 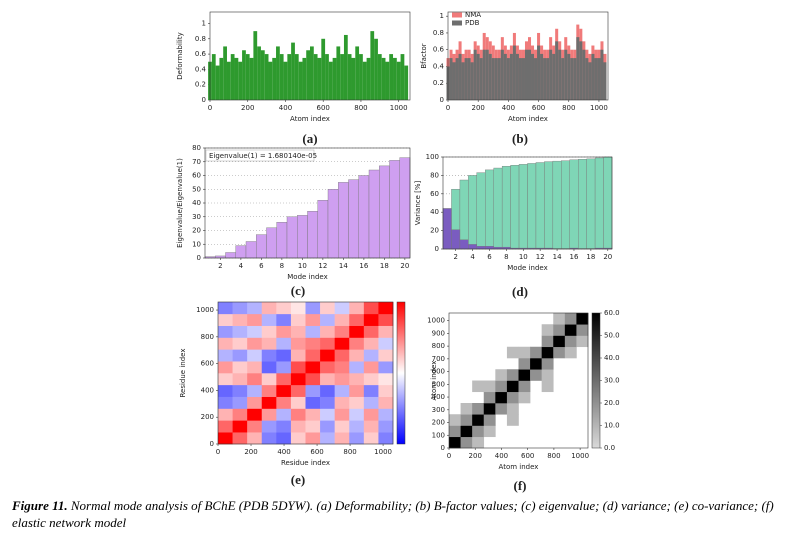 I want to click on y-tick-label: 600, so click(x=438, y=372).